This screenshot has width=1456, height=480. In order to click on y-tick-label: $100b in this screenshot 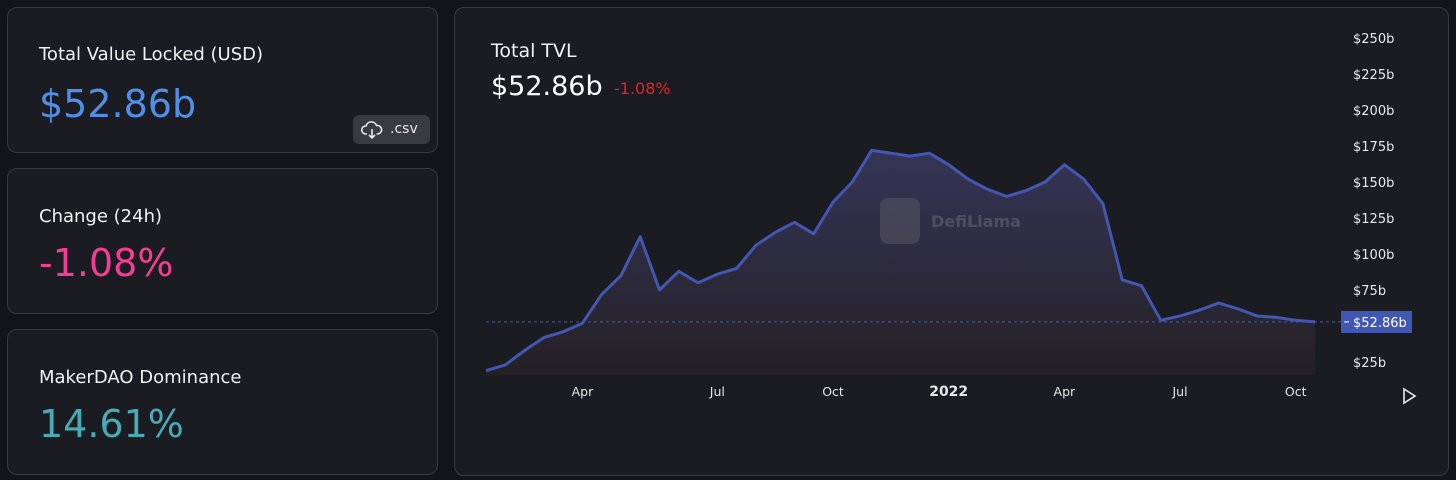, I will do `click(1373, 255)`.